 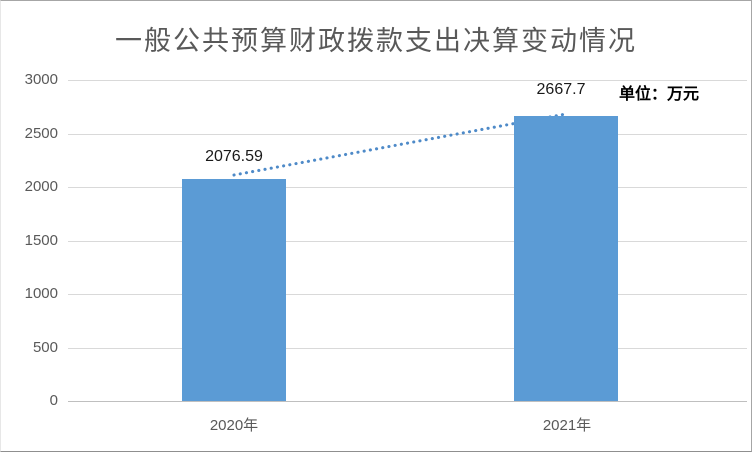 I want to click on y-tick-label-2000: 2000, so click(x=41, y=186).